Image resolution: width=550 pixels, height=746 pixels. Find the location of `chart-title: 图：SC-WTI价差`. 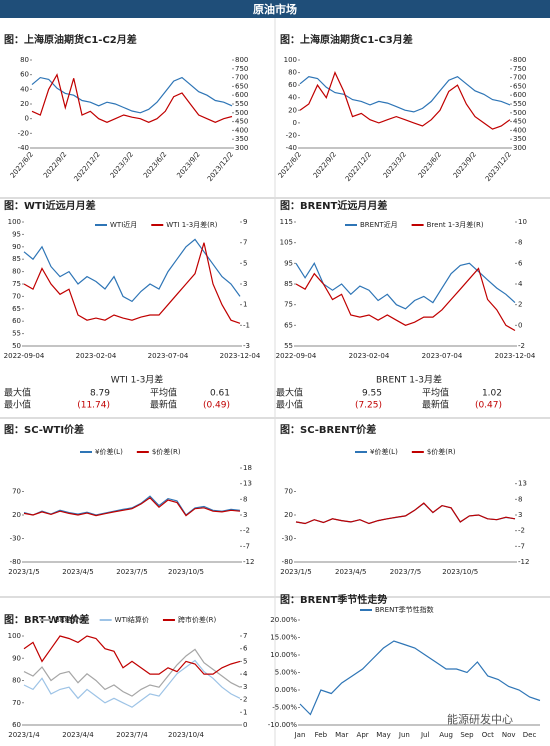

chart-title: 图：SC-WTI价差 is located at coordinates (44, 429).